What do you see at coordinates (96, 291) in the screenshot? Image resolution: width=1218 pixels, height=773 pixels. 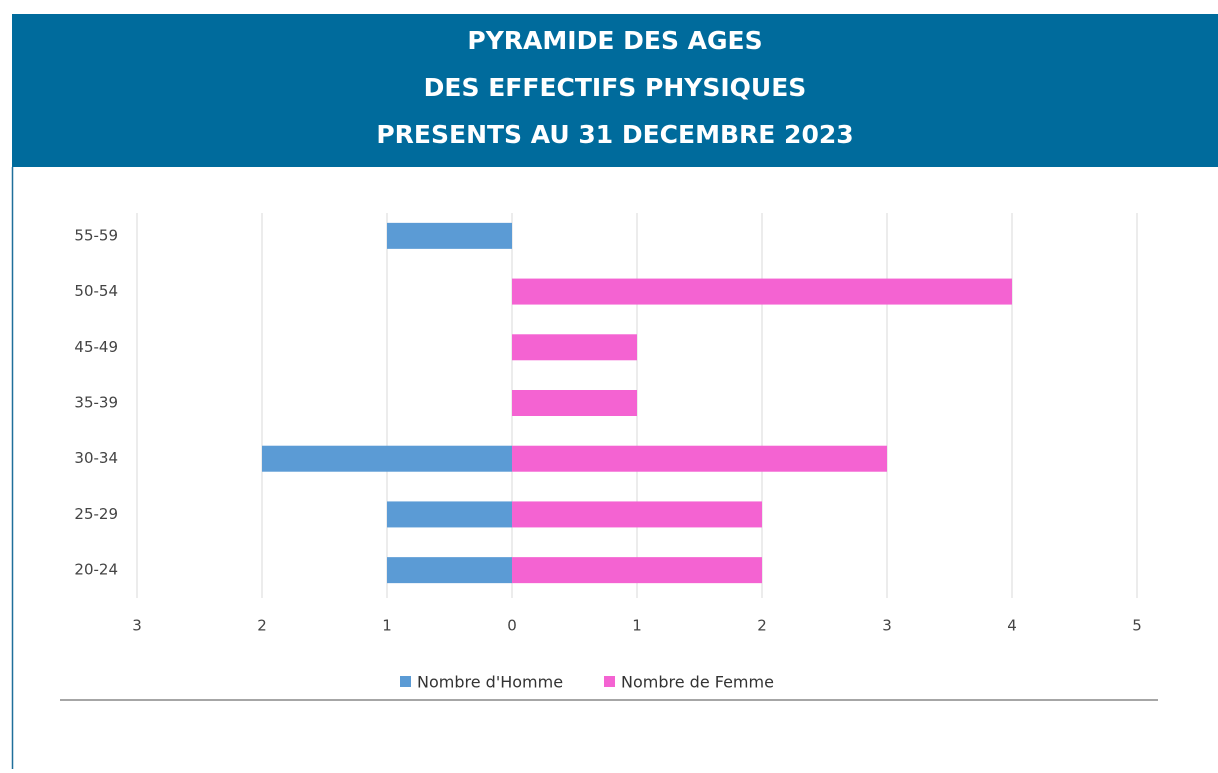 I see `y-tick-label: 50-54` at bounding box center [96, 291].